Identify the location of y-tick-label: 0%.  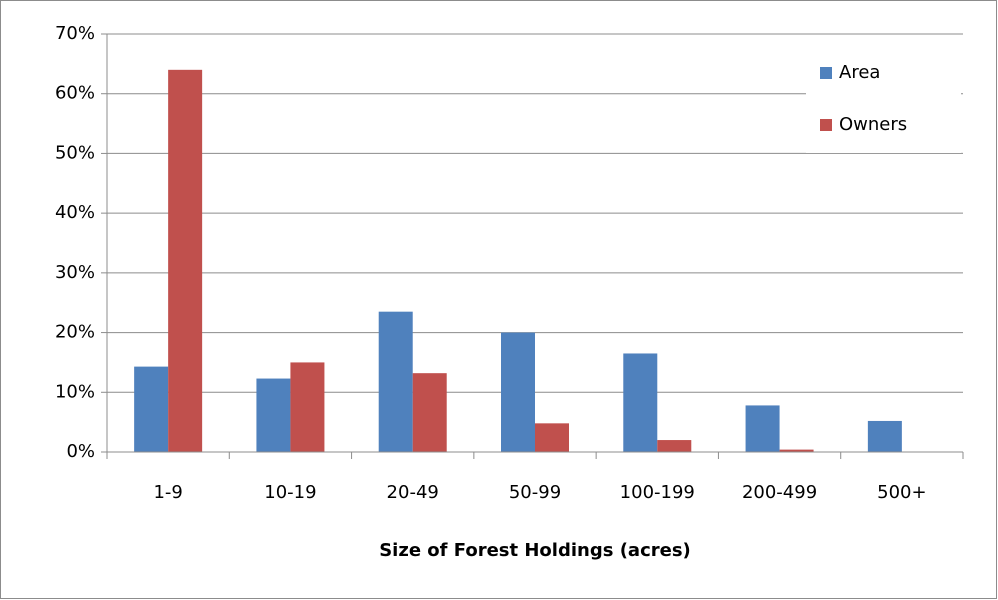
(80, 451).